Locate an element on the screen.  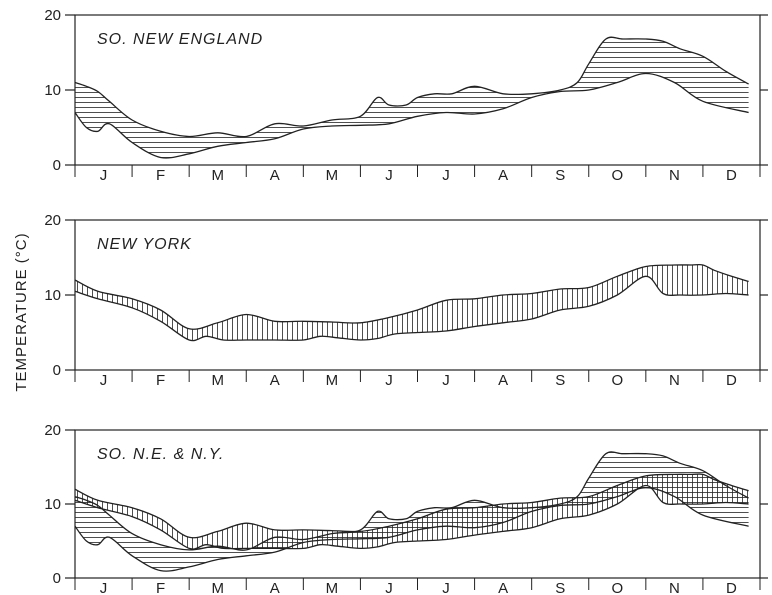
series-line-ne-upper is located at coordinates (411, 501).